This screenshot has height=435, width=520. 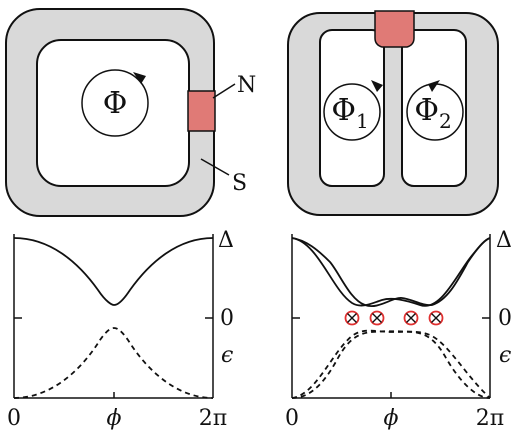 I want to click on x-end-label-left: 2π, so click(x=213, y=418).